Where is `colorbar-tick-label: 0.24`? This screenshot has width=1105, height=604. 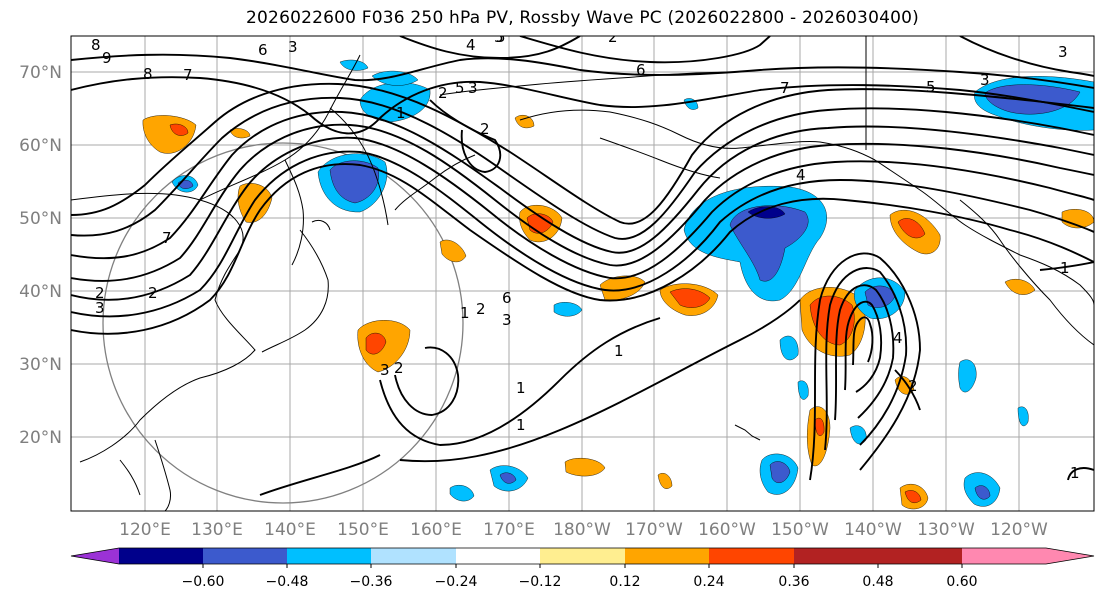
colorbar-tick-label: 0.24 is located at coordinates (708, 582).